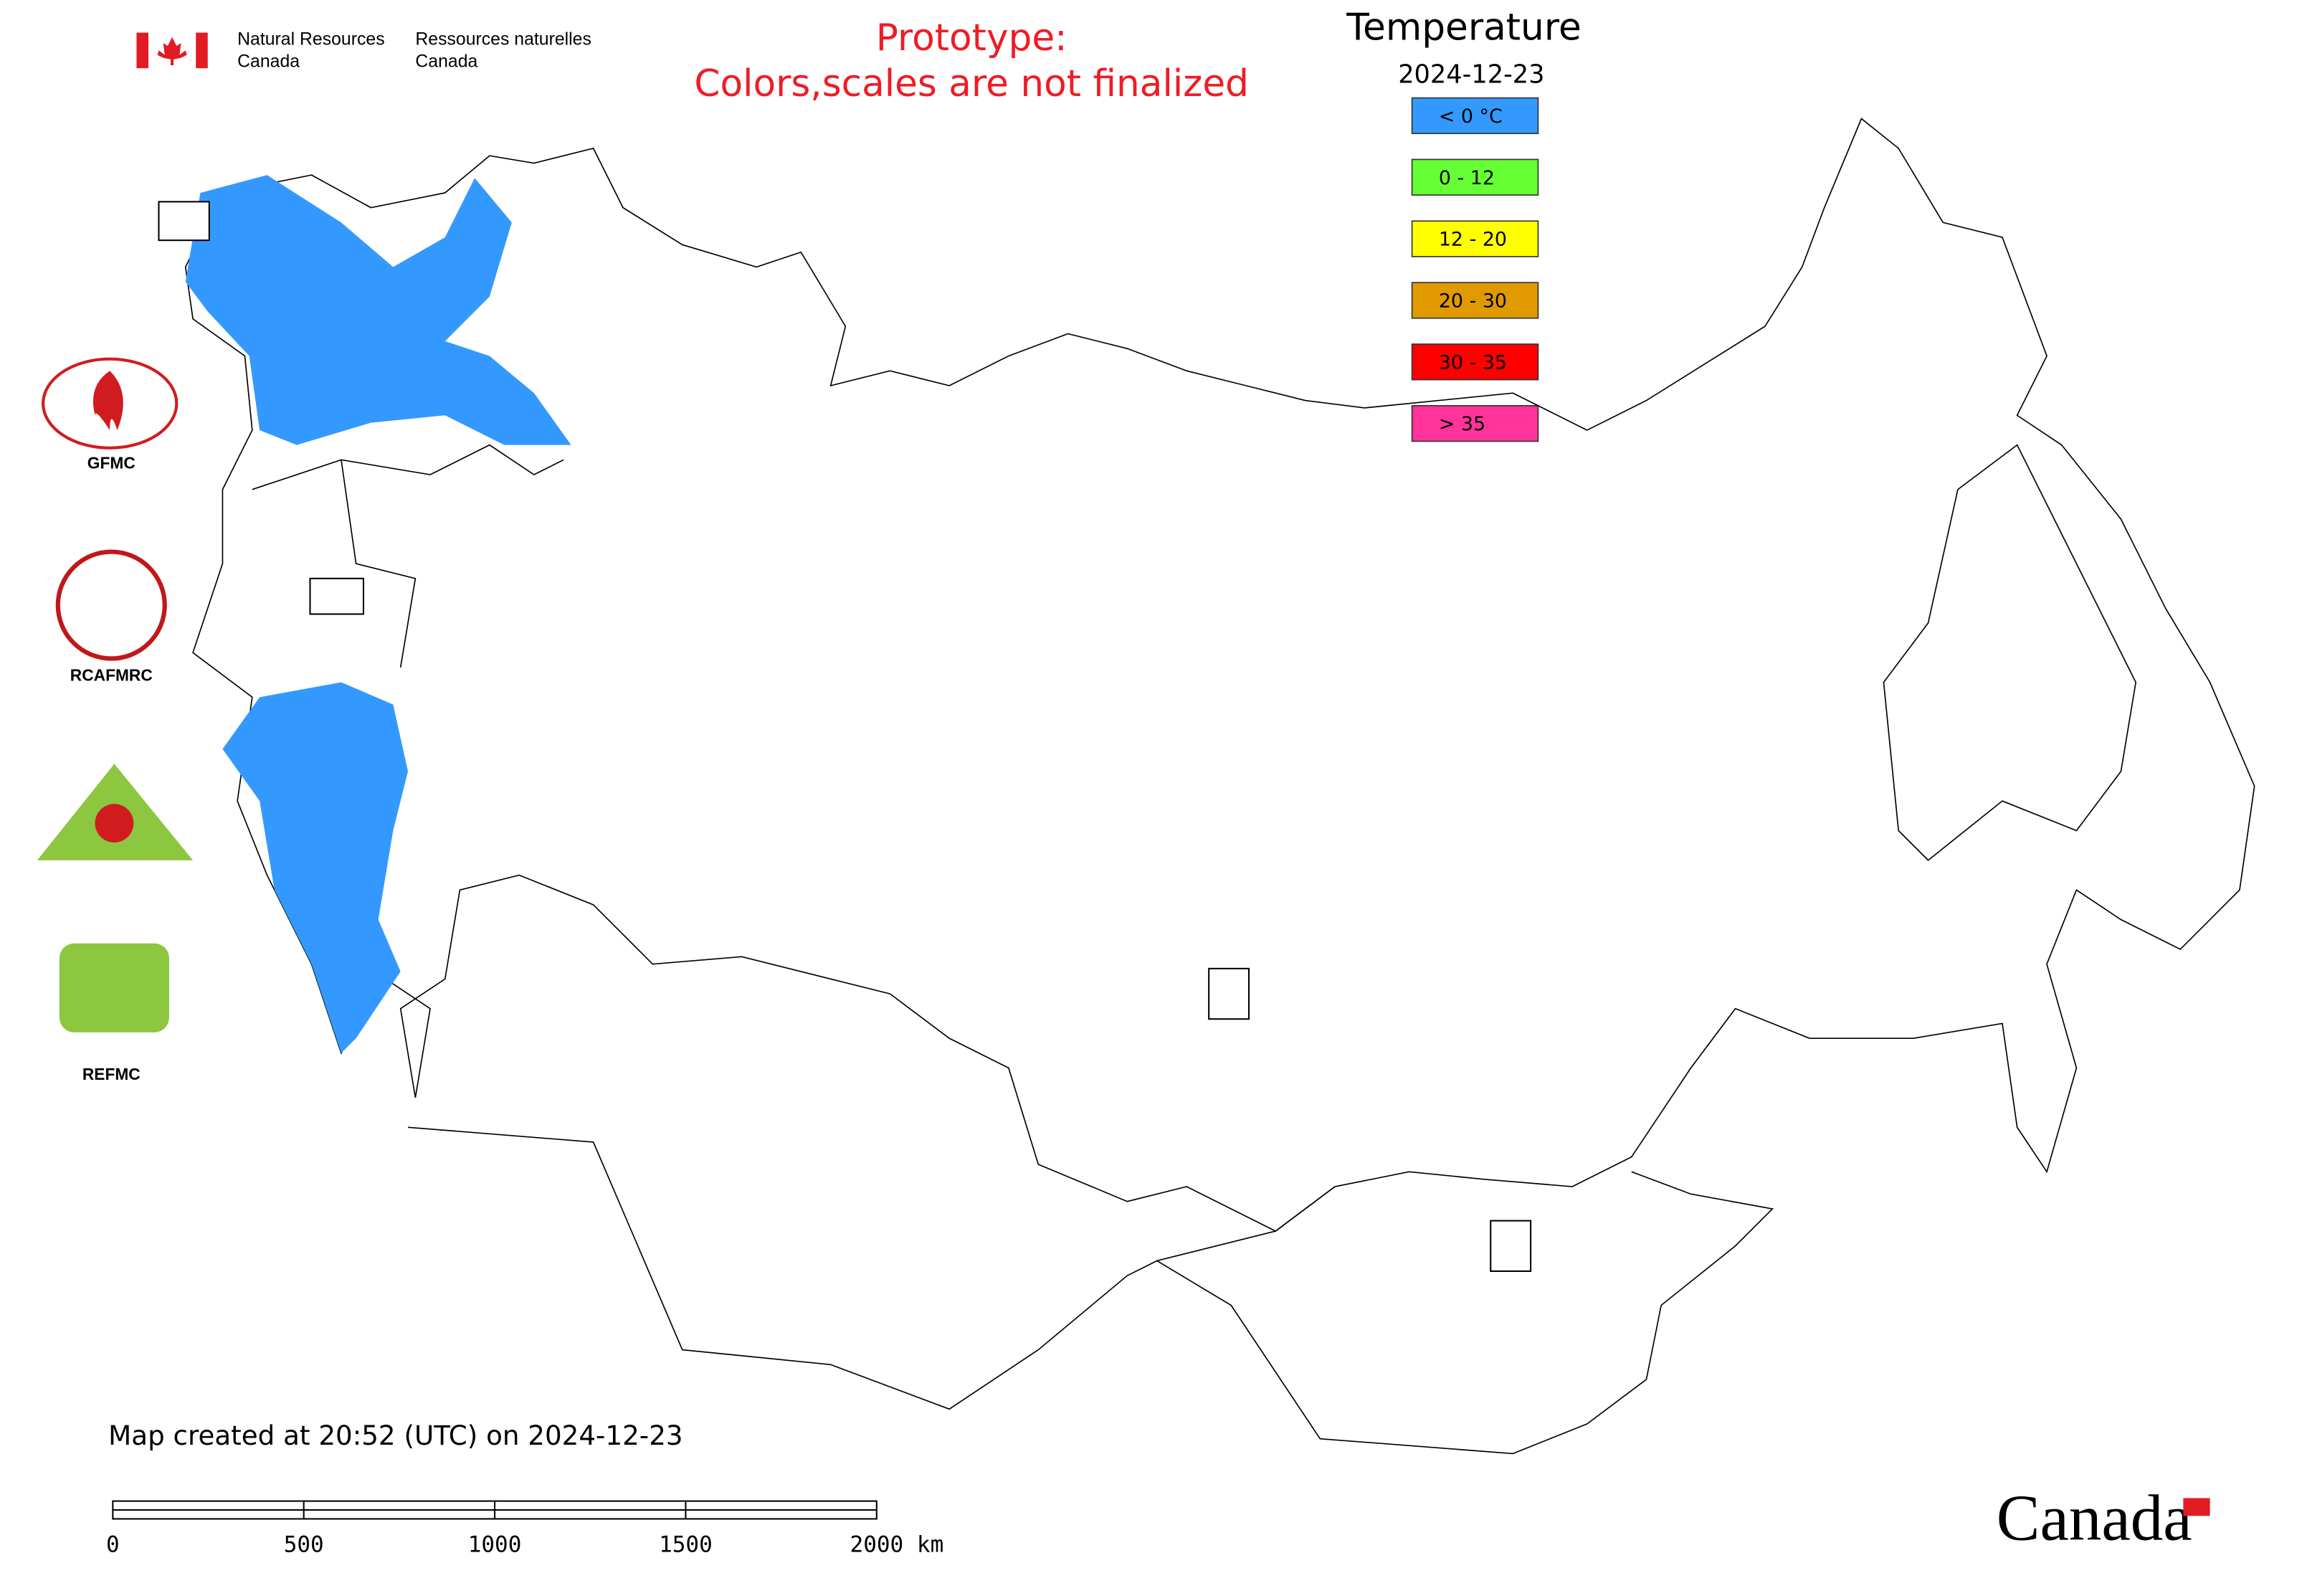 The height and width of the screenshot is (1596, 2302). I want to click on scale-bar: 0 500 1000 1500 2000 km, so click(525, 1529).